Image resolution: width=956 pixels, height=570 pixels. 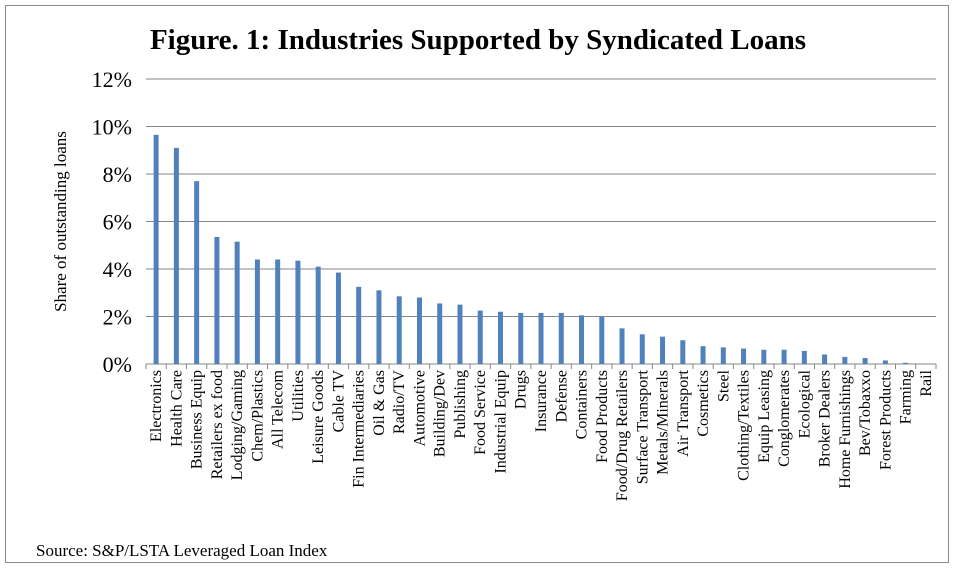 What do you see at coordinates (112, 127) in the screenshot?
I see `y-tick-label: 10%` at bounding box center [112, 127].